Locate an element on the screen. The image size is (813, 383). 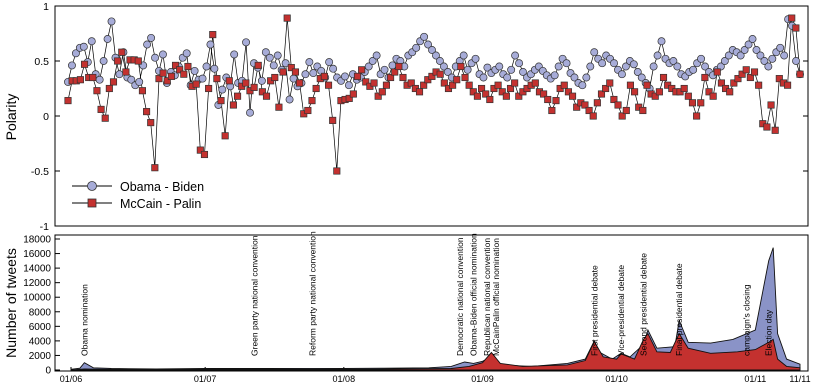
polarity-y-axis-label: Polarity is located at coordinates (11, 117).